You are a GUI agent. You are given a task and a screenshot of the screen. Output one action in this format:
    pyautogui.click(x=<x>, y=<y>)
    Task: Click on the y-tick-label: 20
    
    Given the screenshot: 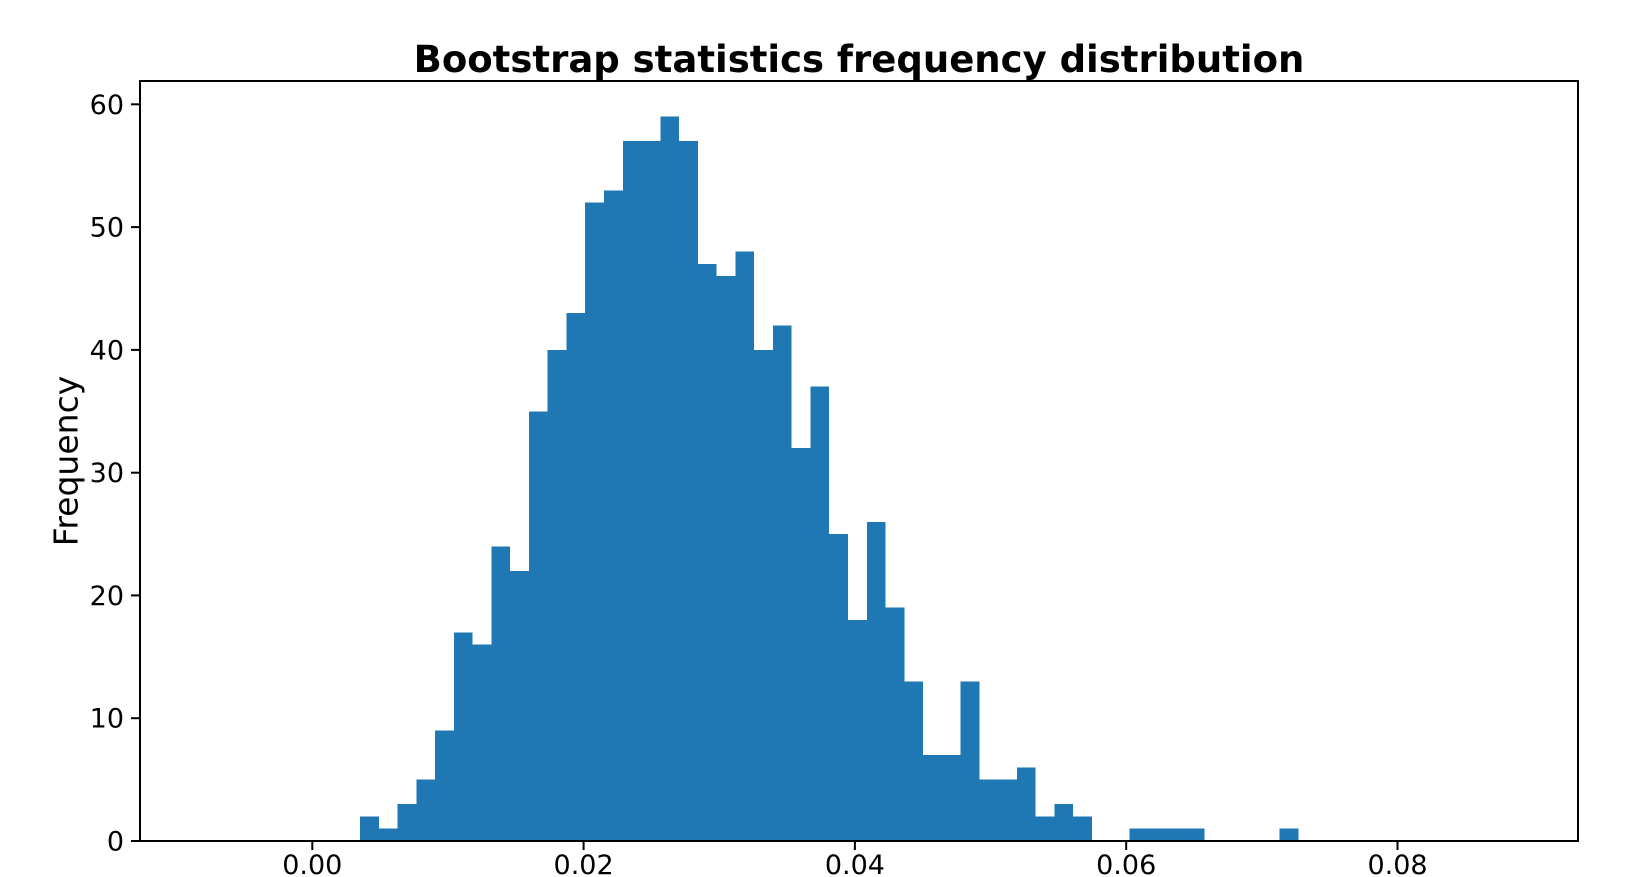 What is the action you would take?
    pyautogui.click(x=107, y=596)
    